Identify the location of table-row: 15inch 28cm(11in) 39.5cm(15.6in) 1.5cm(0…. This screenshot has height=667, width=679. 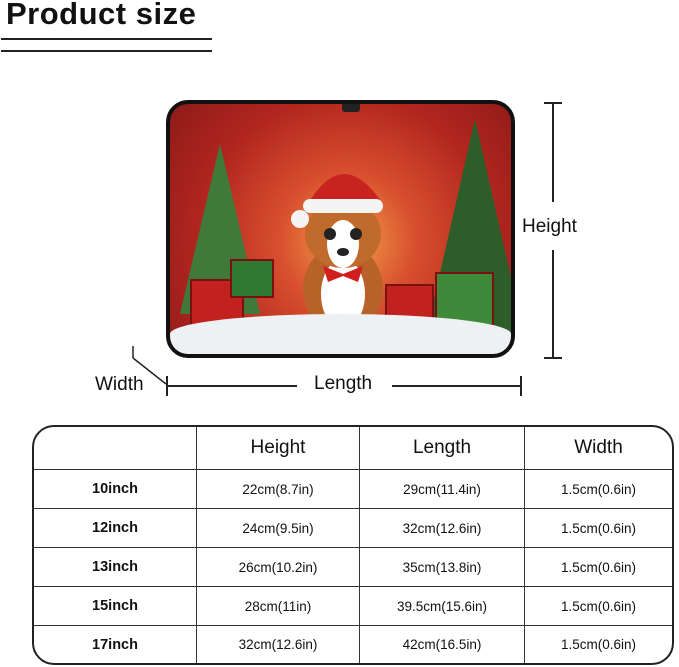
(353, 606).